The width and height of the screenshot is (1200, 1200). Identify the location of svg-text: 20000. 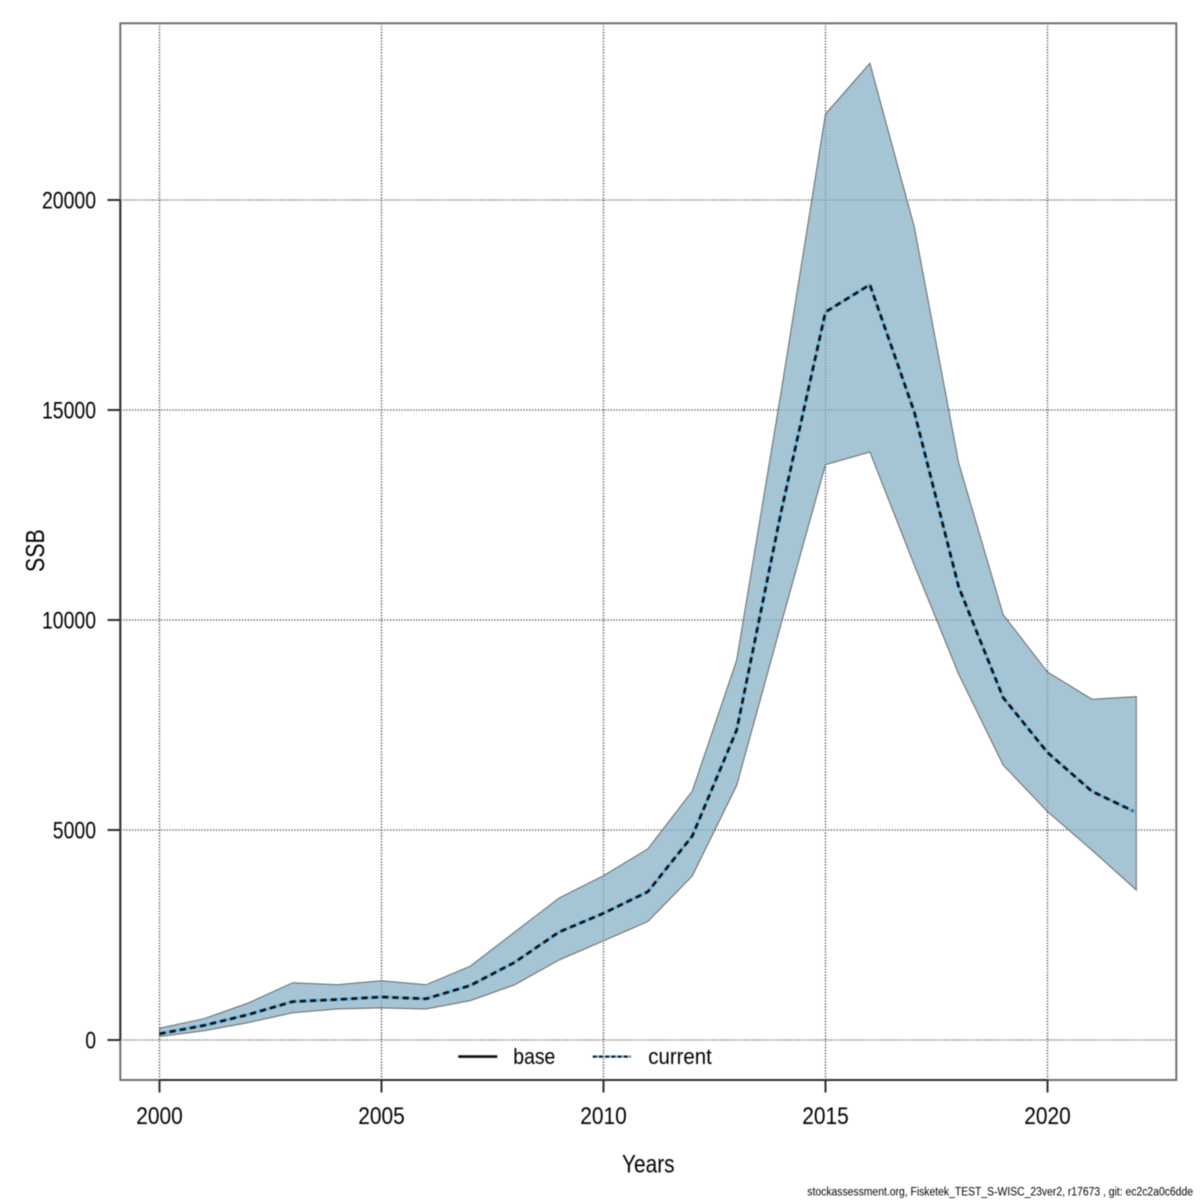
(69, 201).